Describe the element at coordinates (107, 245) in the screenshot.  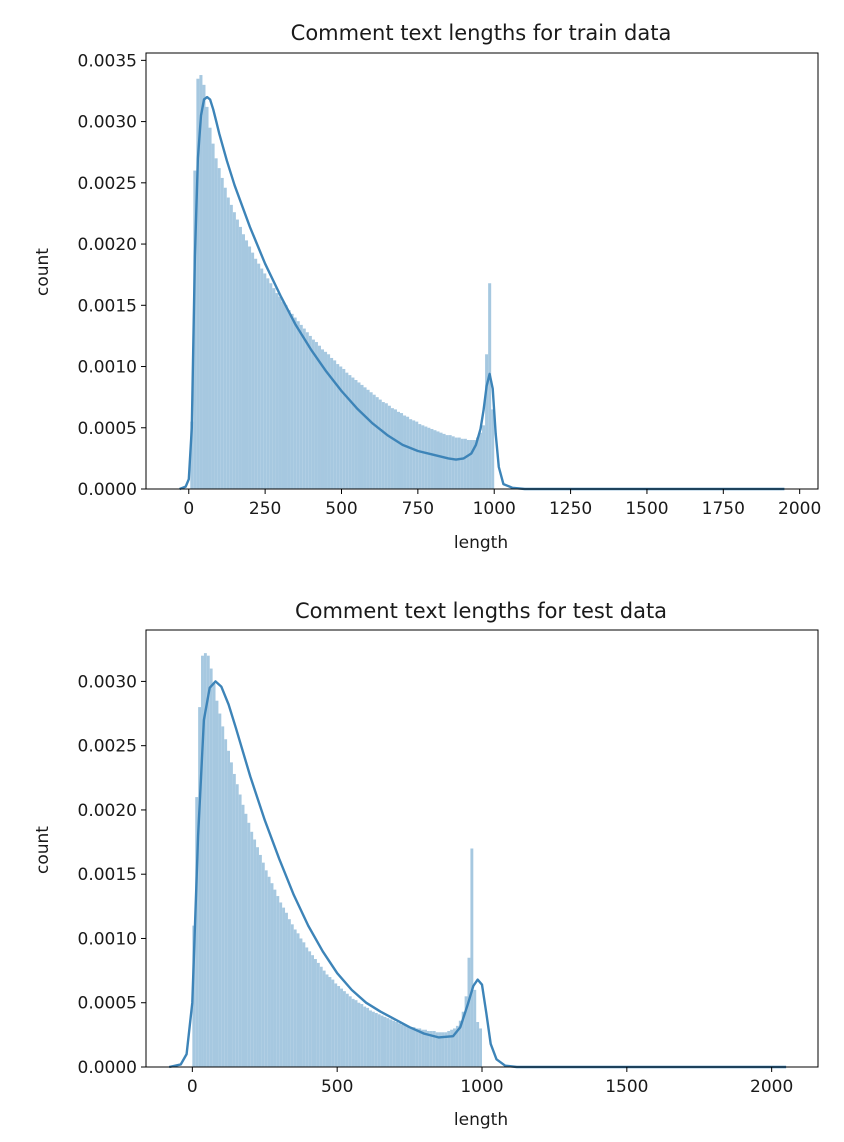
I see `y-tick-label: 0.0020` at that location.